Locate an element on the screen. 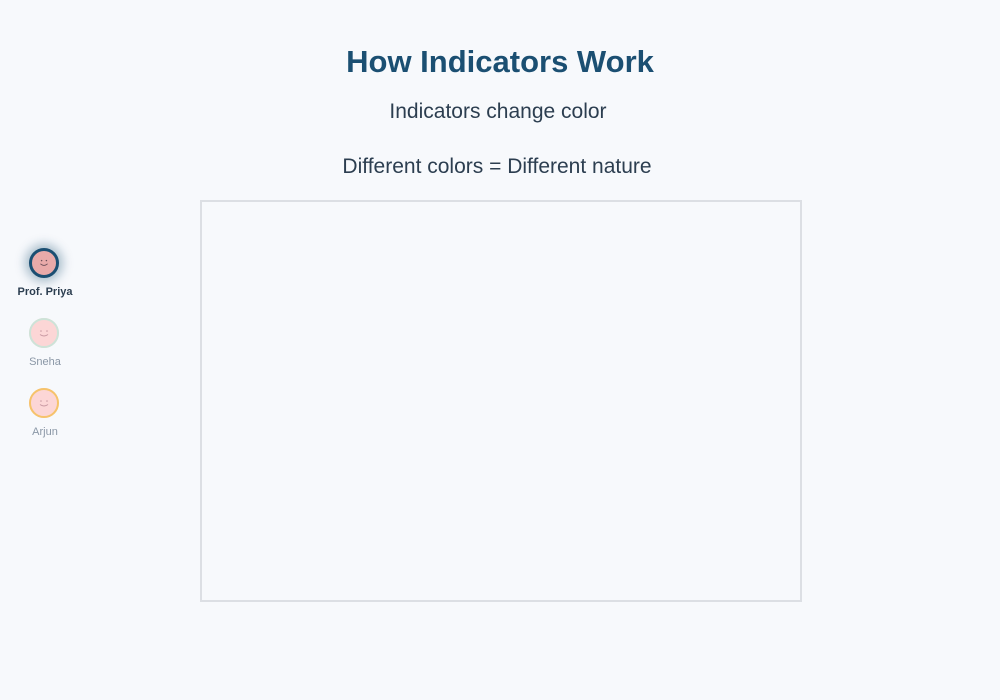 The image size is (1000, 700). speaker-list: Prof. Priya Sneha is located at coordinates (45, 353).